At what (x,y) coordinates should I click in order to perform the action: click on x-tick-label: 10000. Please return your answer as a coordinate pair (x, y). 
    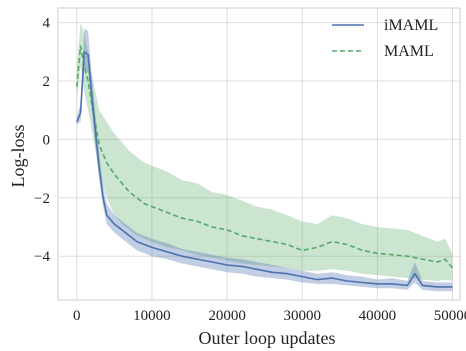
    Looking at the image, I should click on (152, 316).